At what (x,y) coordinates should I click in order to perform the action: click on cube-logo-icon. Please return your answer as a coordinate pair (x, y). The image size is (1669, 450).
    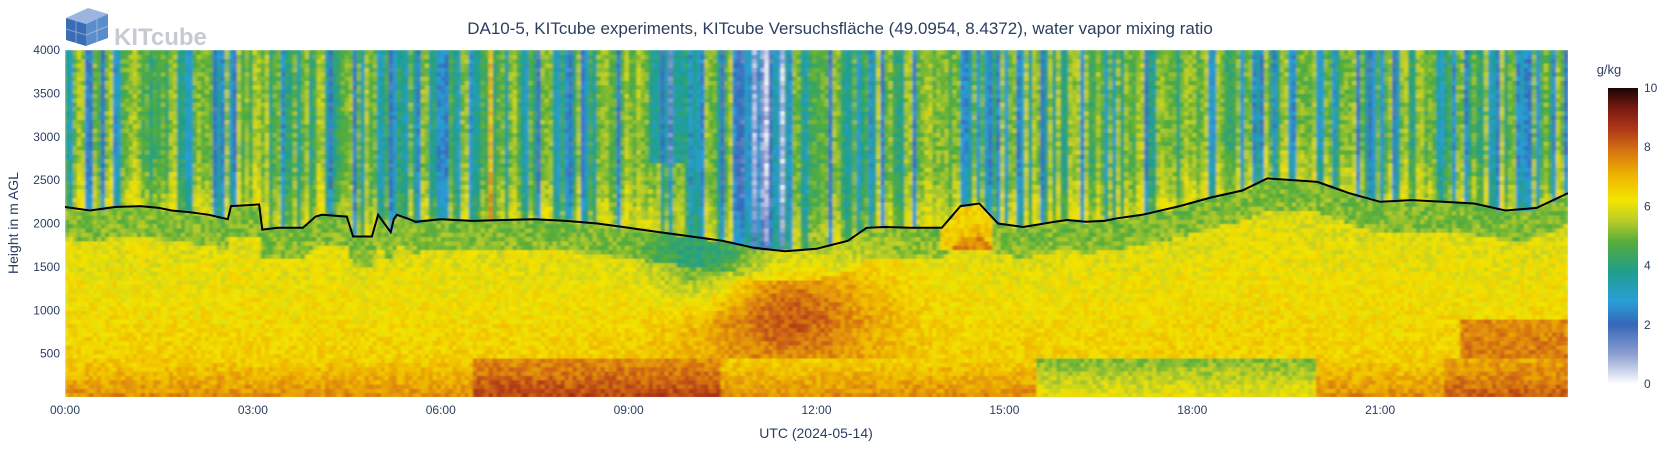
    Looking at the image, I should click on (87, 27).